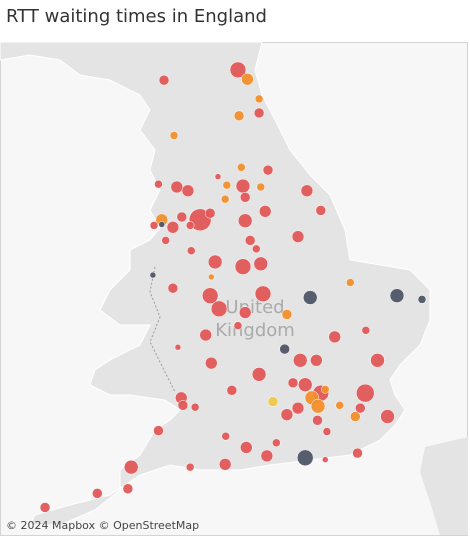 The width and height of the screenshot is (470, 536). I want to click on title: RTT waiting times in England, so click(136, 16).